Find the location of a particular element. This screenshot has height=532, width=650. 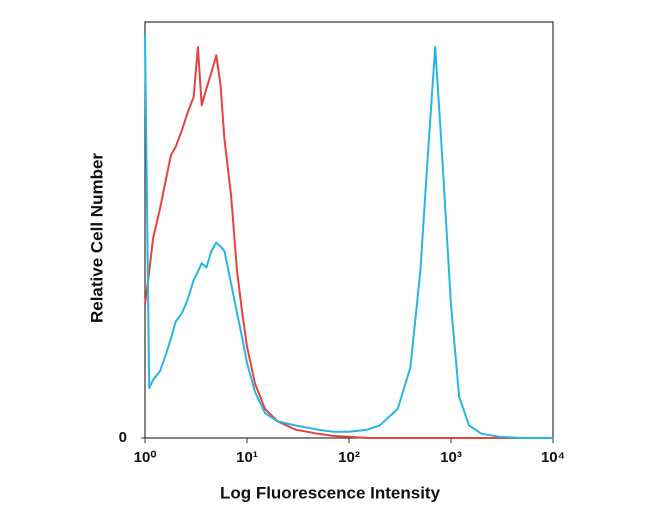

x-tick-label: 10⁰ is located at coordinates (145, 457).